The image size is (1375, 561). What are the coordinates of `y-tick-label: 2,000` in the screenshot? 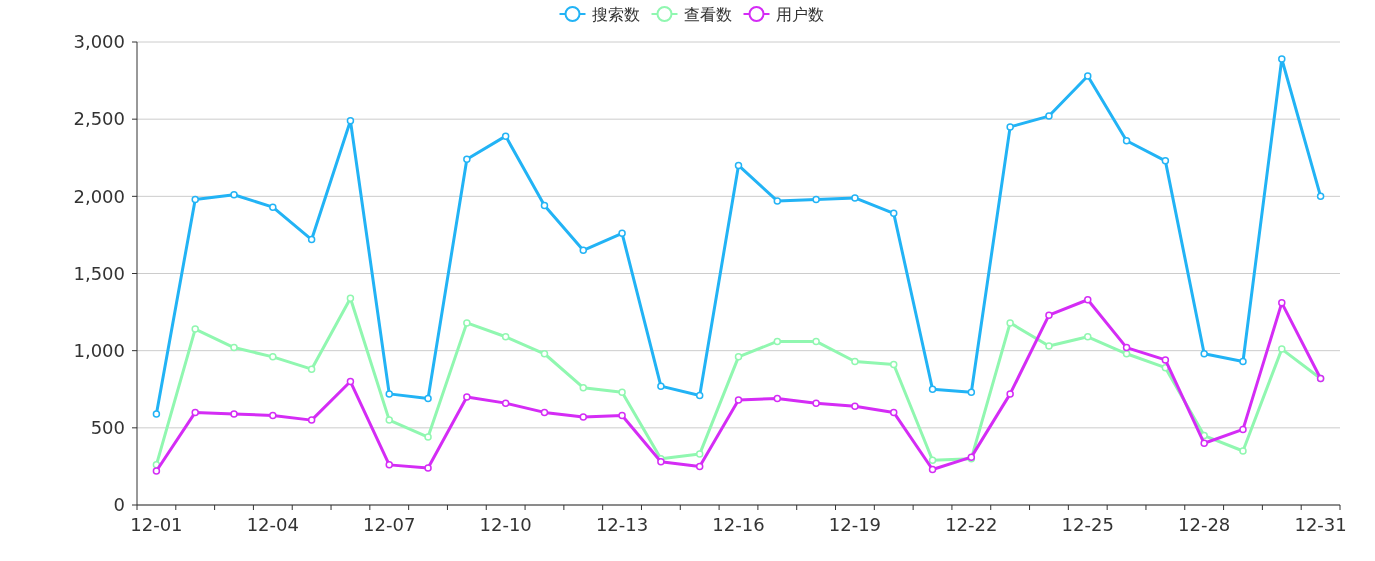 It's located at (99, 196).